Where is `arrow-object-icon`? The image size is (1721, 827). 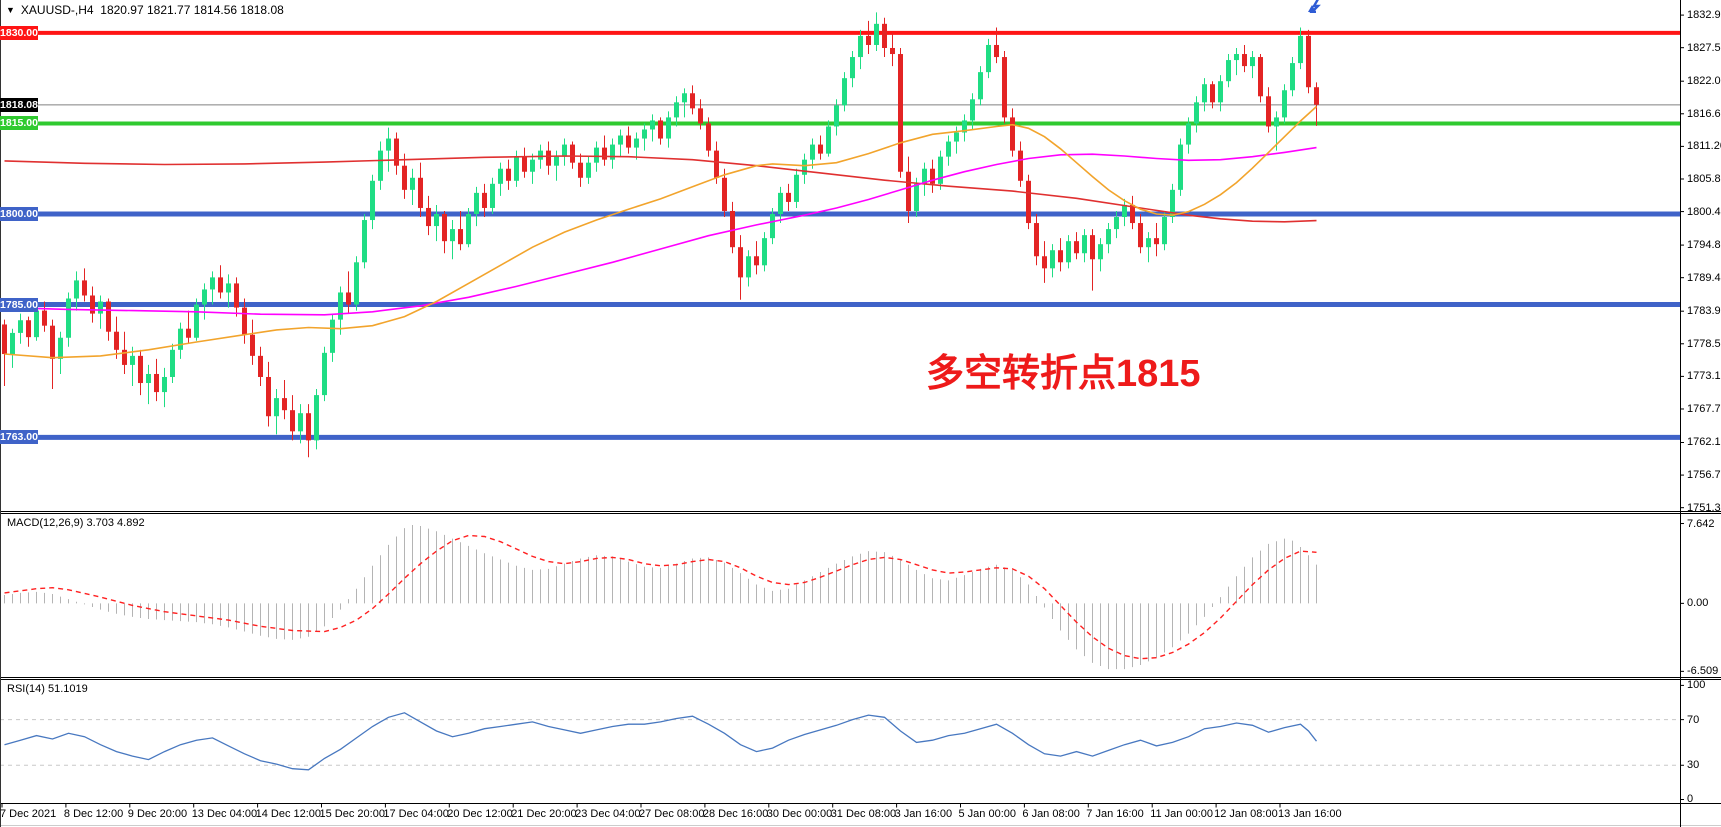
arrow-object-icon is located at coordinates (1315, 9).